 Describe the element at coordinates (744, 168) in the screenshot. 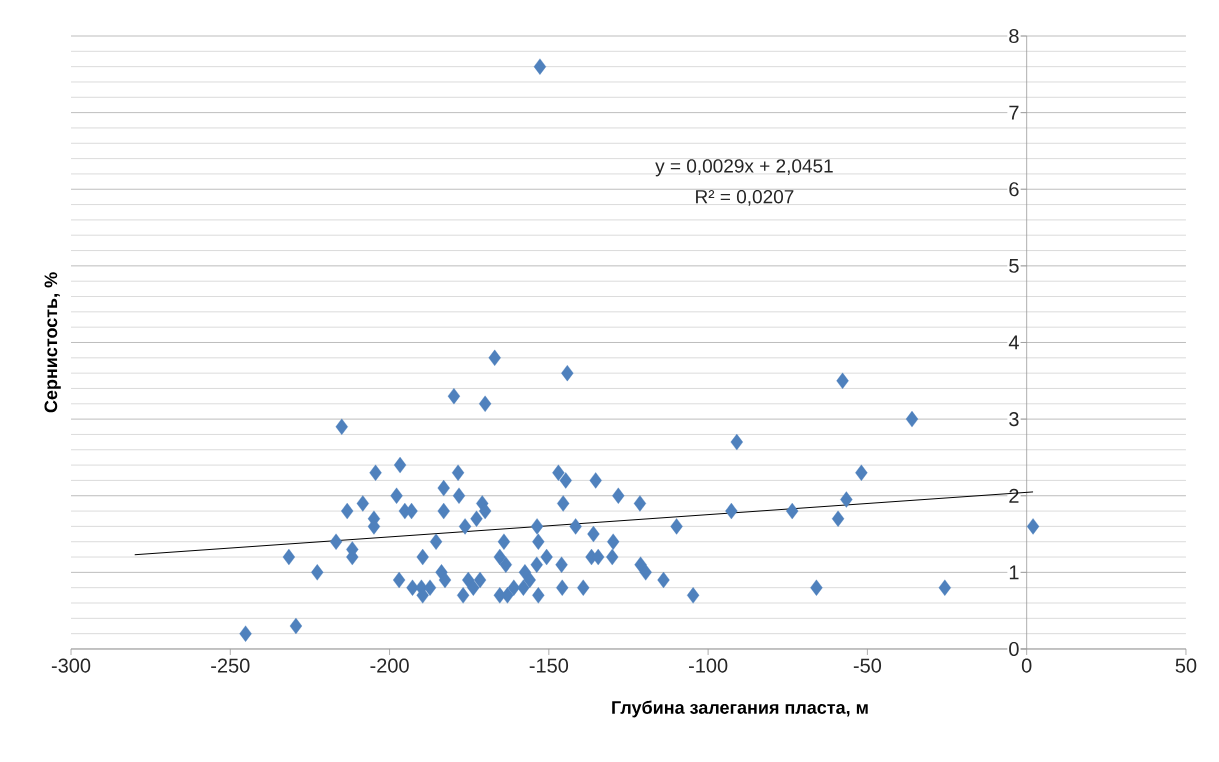

I see `annotation: y = 0,0029x + 2,0451` at that location.